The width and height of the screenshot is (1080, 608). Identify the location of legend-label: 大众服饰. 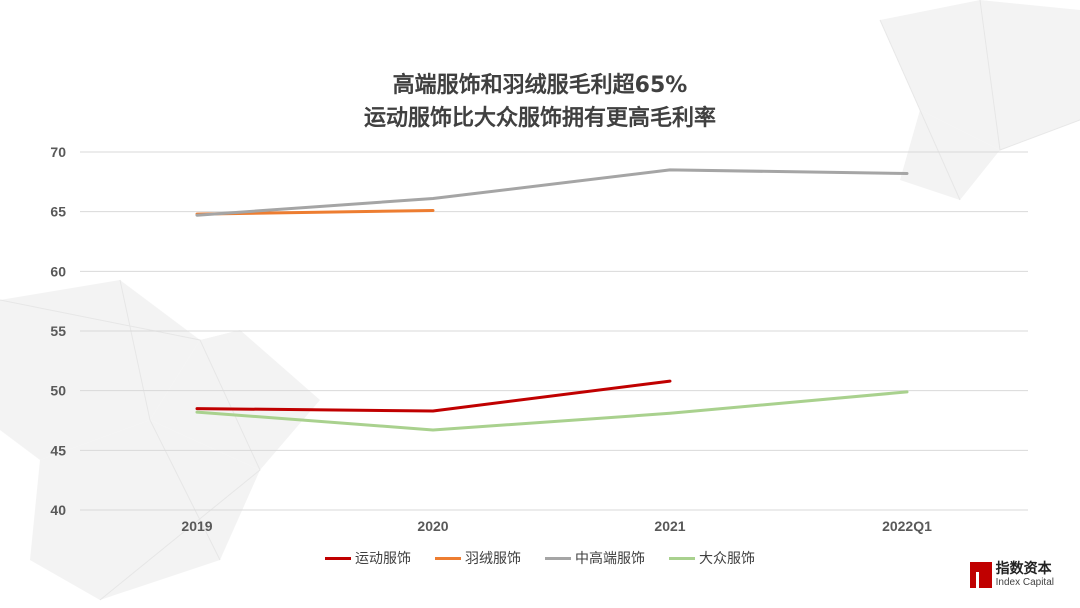
(727, 559).